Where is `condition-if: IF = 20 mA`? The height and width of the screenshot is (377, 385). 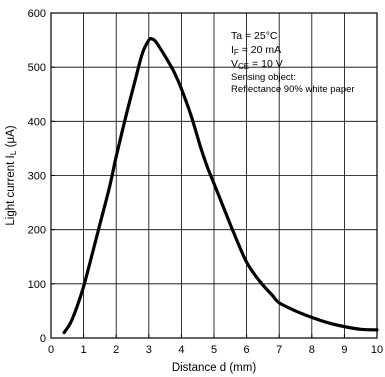 condition-if: IF = 20 mA is located at coordinates (256, 50).